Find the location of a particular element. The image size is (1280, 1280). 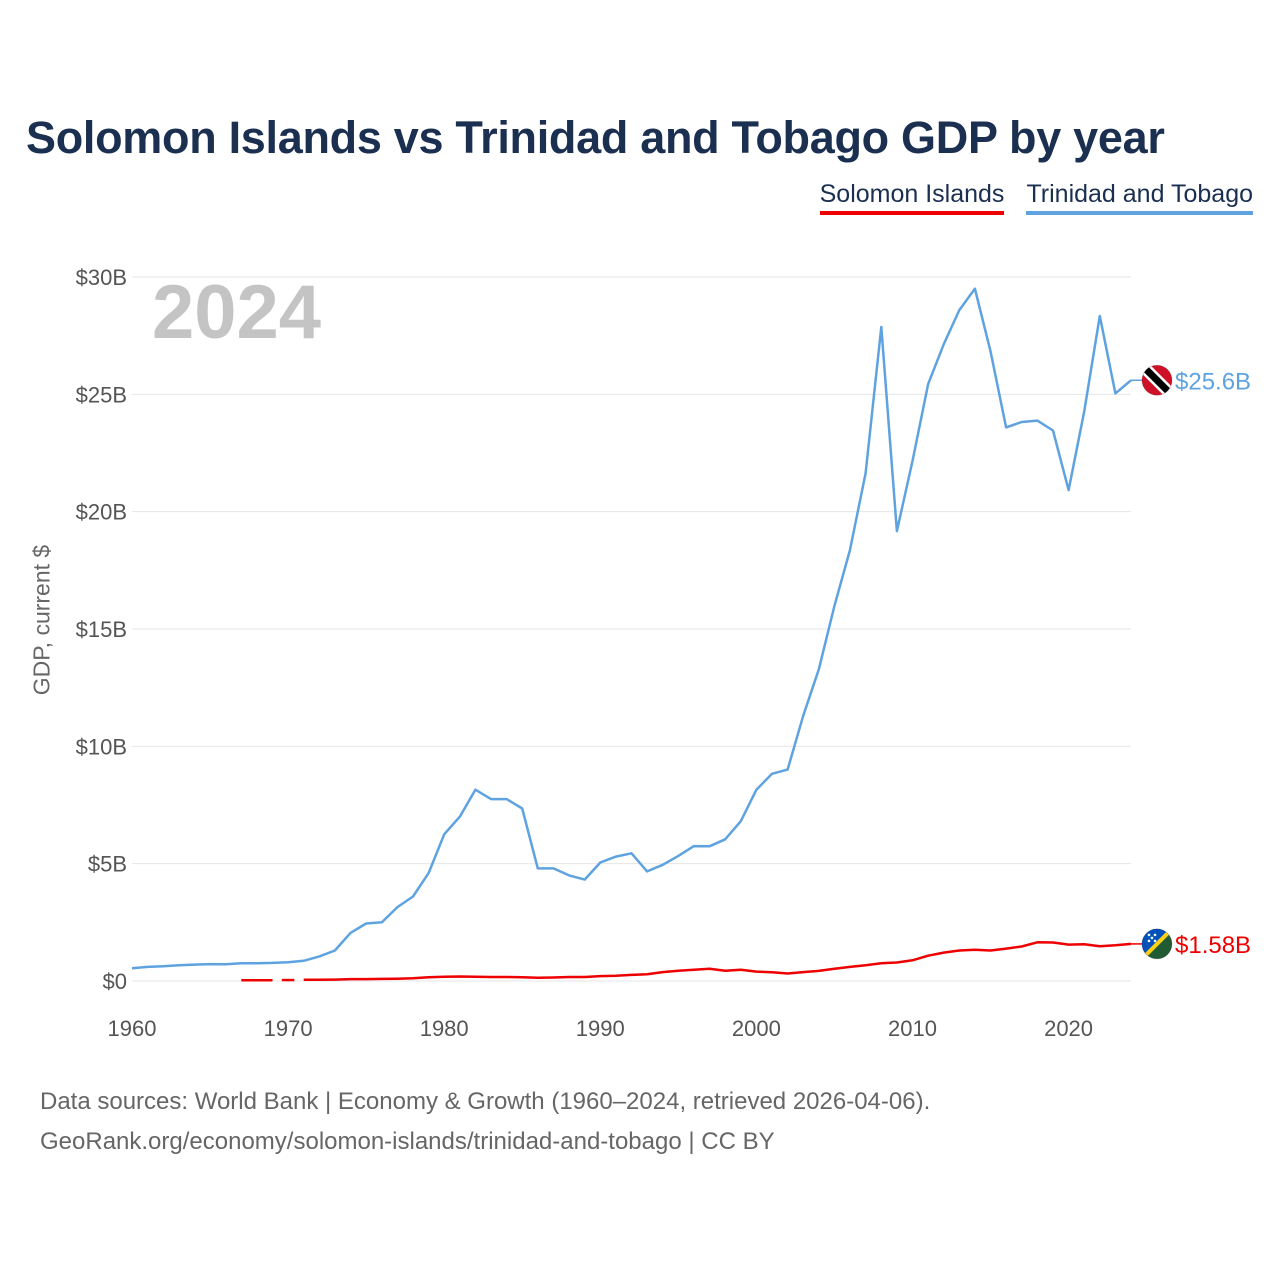

trinidad-and-tobago-flag is located at coordinates (1157, 380).